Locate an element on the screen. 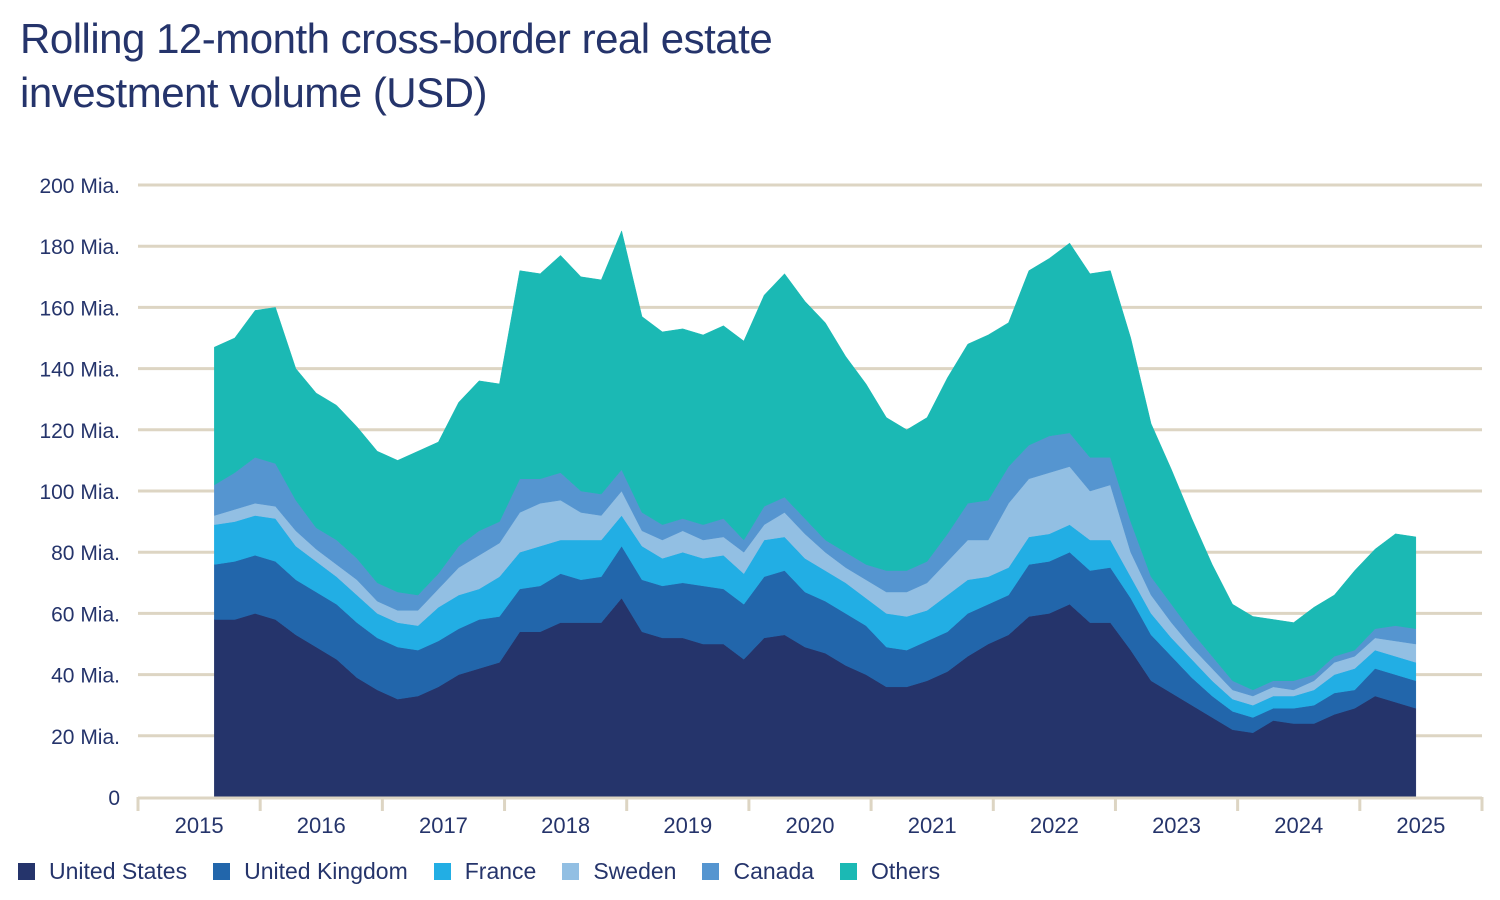 The image size is (1500, 900). y-tick-label: 0 is located at coordinates (114, 798).